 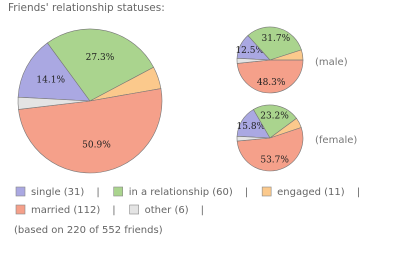 I want to click on legend-label: engaged (11), so click(x=311, y=192).